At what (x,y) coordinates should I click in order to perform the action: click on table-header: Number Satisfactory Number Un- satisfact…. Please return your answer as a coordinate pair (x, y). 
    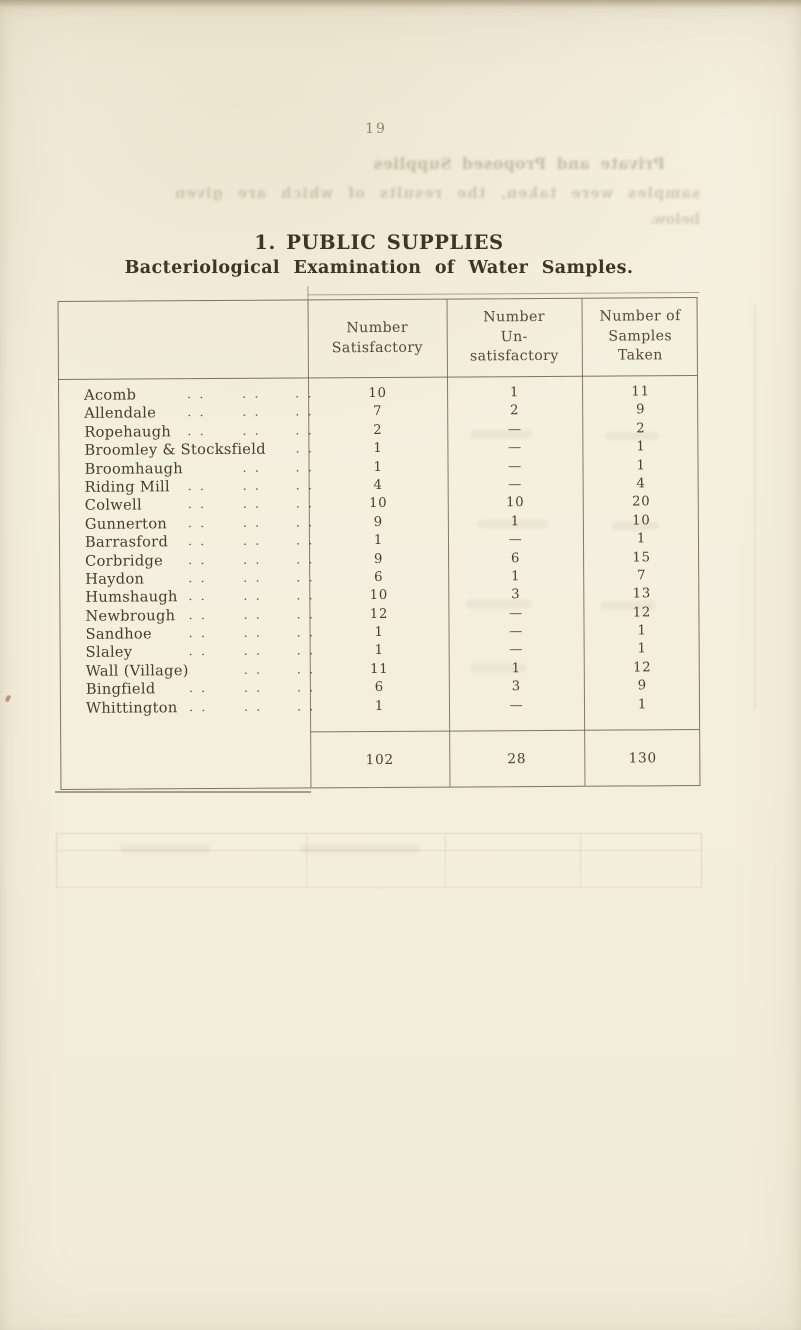
    Looking at the image, I should click on (377, 339).